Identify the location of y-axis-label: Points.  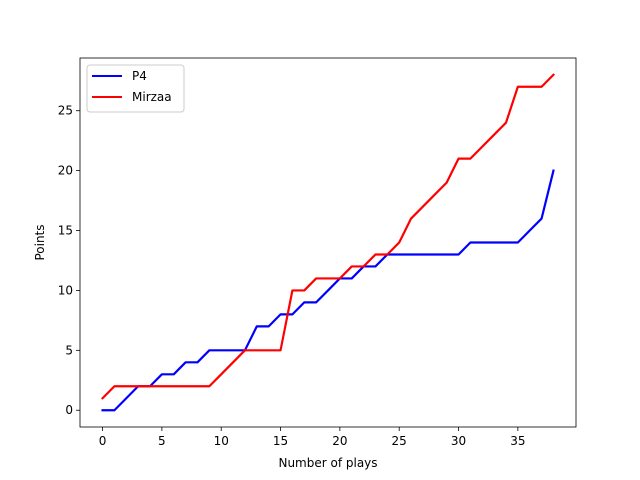
(40, 242).